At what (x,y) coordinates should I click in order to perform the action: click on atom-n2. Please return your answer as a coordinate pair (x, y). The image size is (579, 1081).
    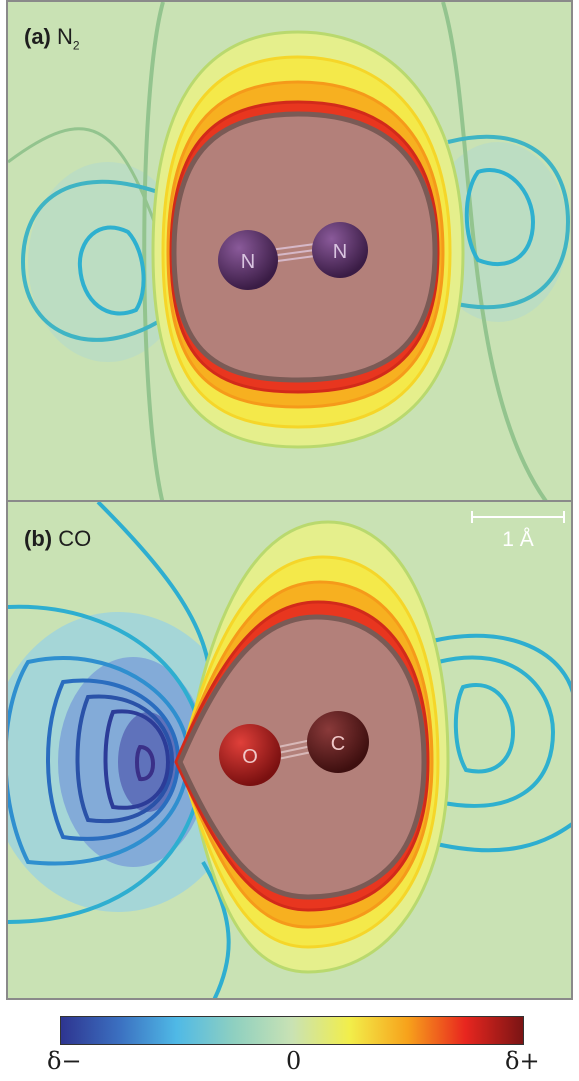
    Looking at the image, I should click on (340, 250).